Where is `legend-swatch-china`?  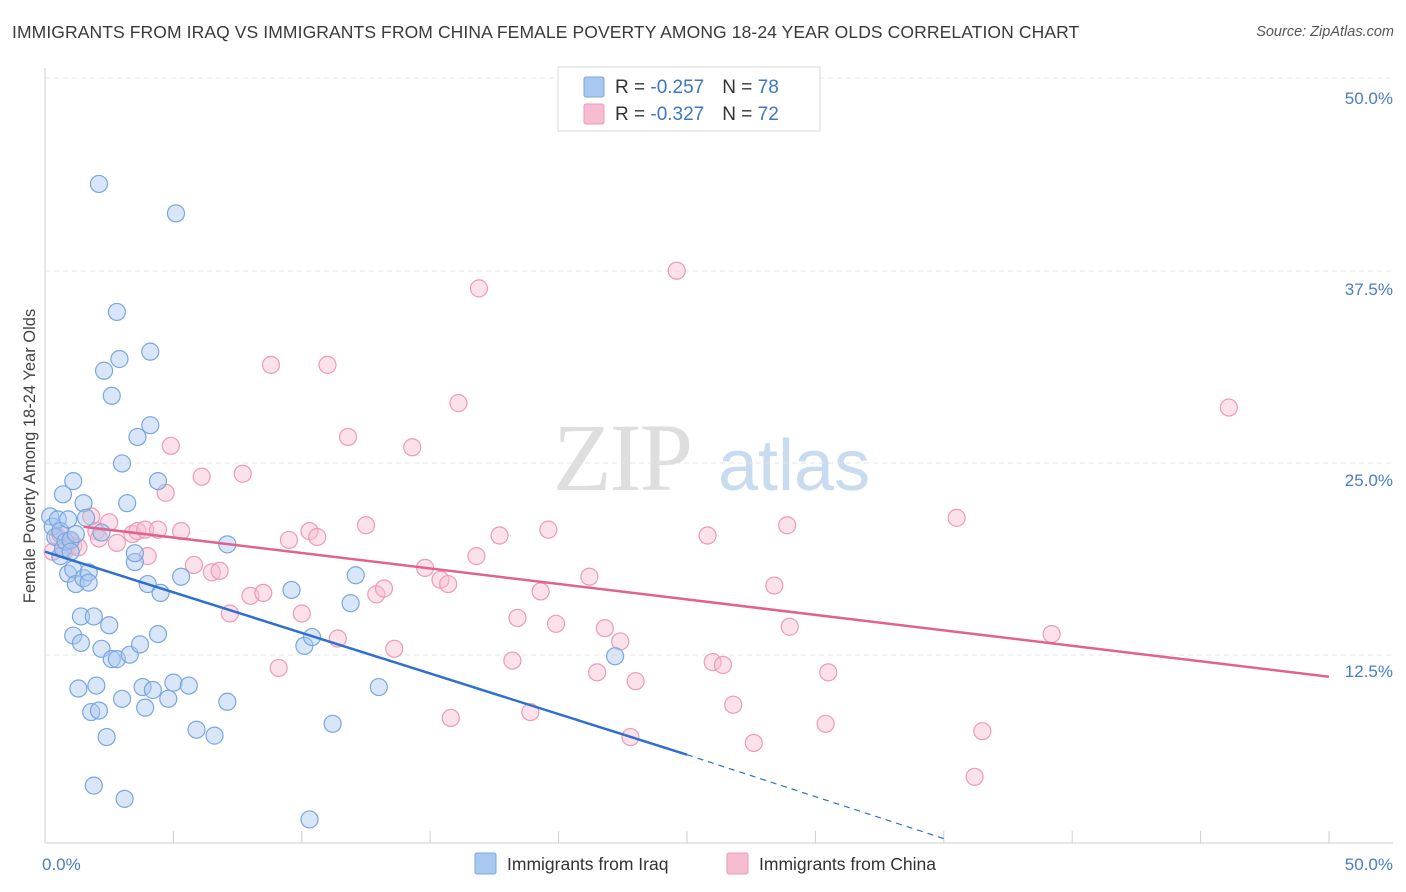 legend-swatch-china is located at coordinates (594, 114).